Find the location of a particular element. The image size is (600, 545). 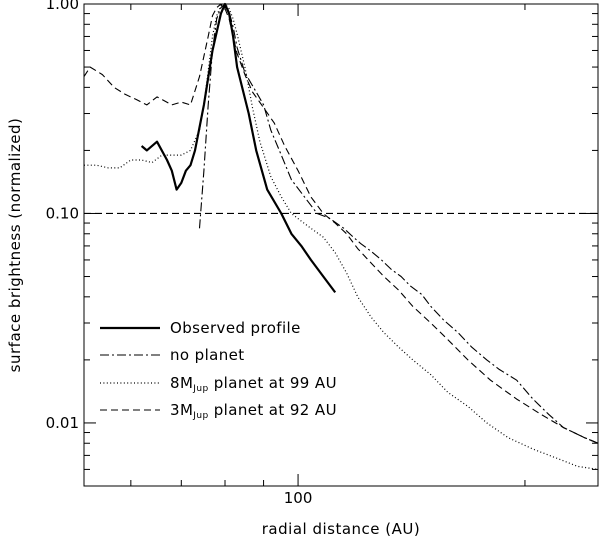

legend-label: Observed profile is located at coordinates (235, 328).